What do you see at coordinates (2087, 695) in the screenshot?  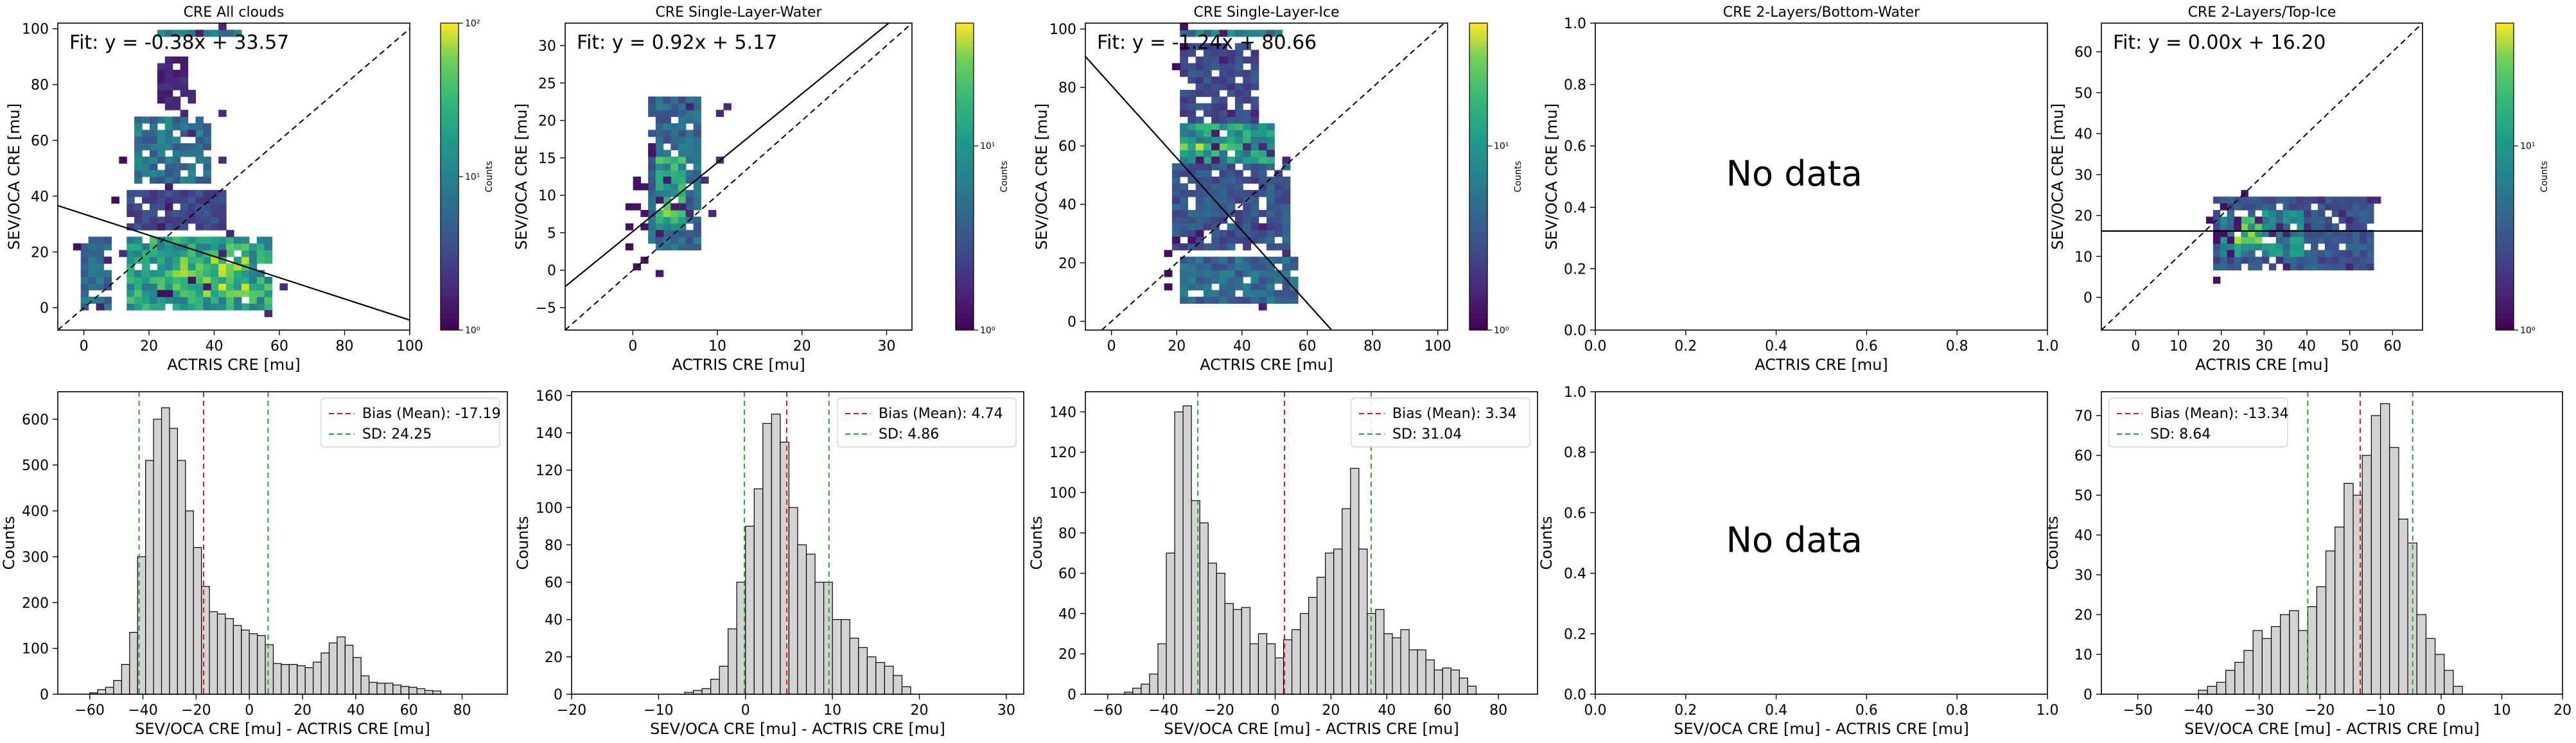 I see `y-tick-label: 0` at bounding box center [2087, 695].